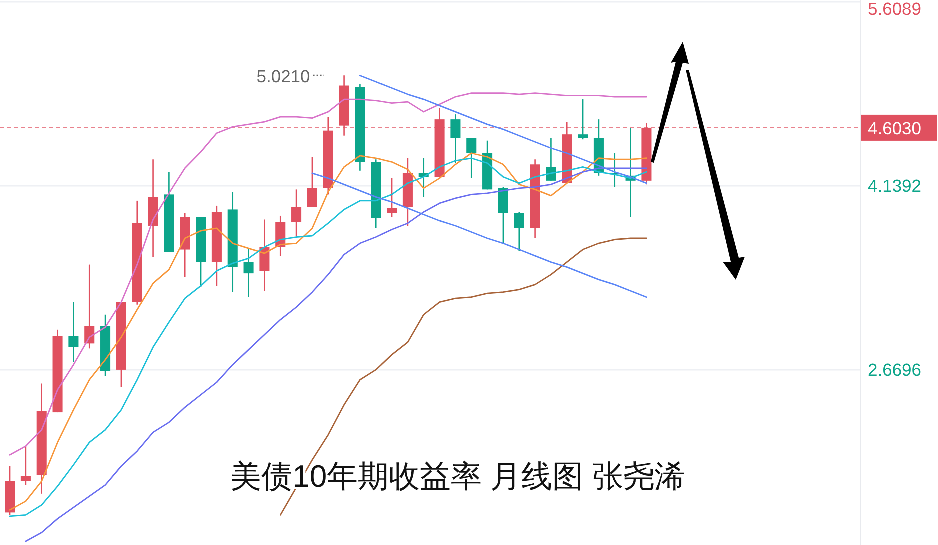 The image size is (938, 545). I want to click on y-tick-label: 2.6696, so click(895, 370).